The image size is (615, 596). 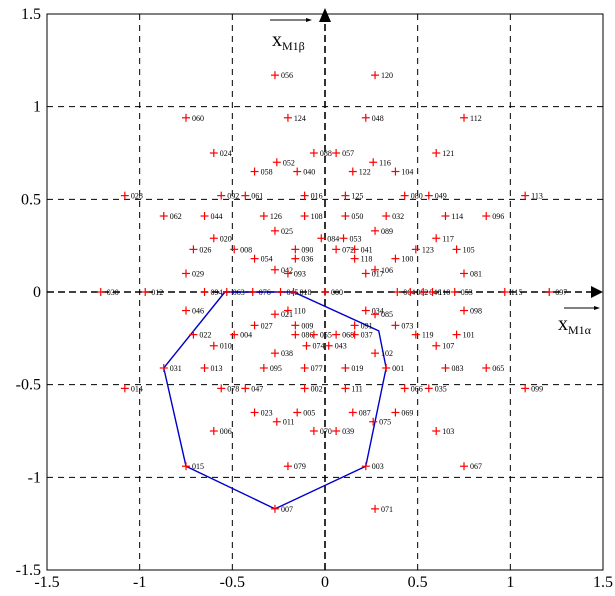 I want to click on point-label: 002, so click(x=317, y=388).